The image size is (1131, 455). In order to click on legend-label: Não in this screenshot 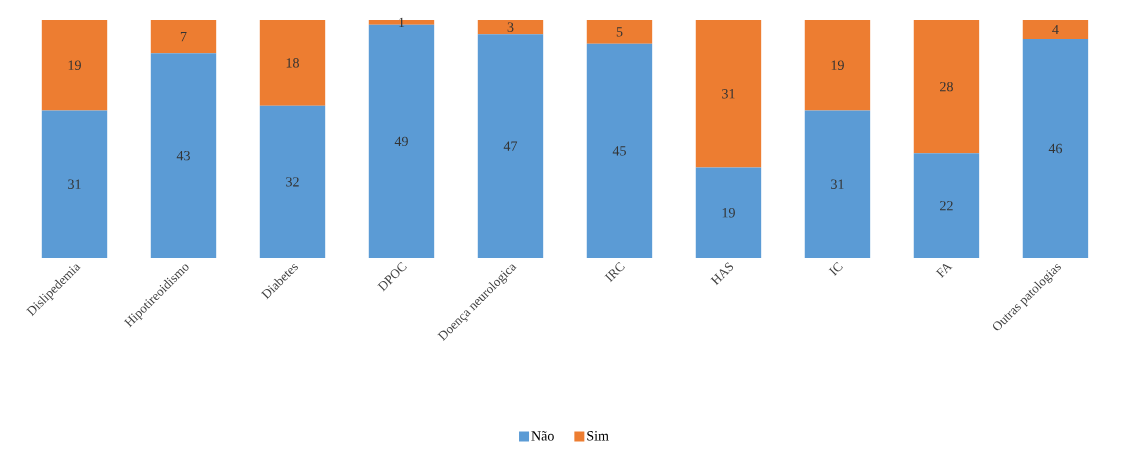, I will do `click(542, 436)`.